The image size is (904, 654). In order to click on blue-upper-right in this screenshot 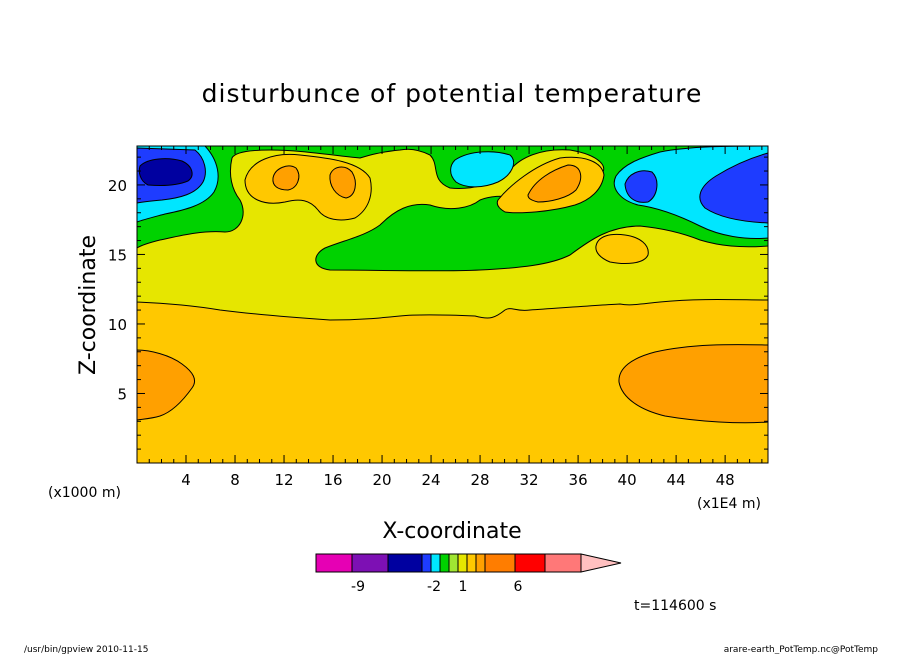, I will do `click(733, 188)`.